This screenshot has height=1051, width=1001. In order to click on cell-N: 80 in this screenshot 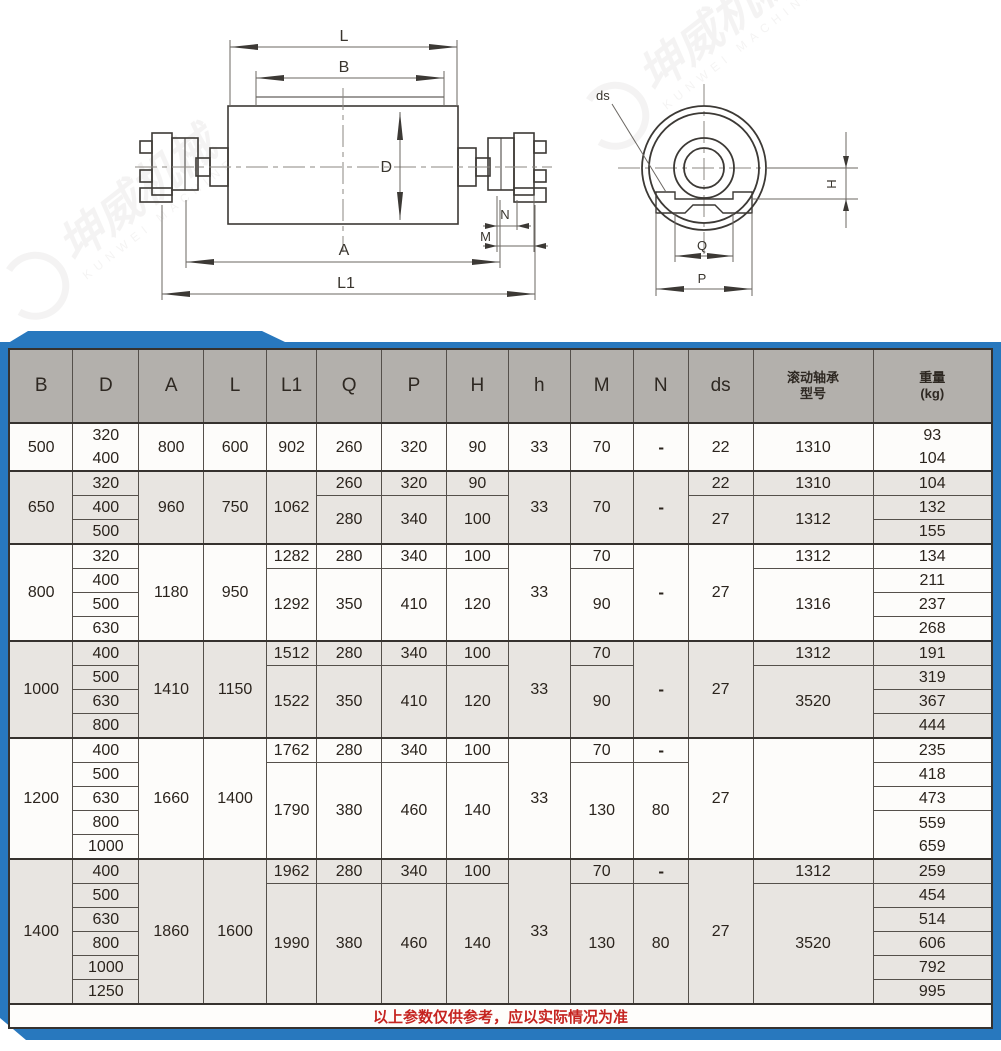, I will do `click(660, 811)`.